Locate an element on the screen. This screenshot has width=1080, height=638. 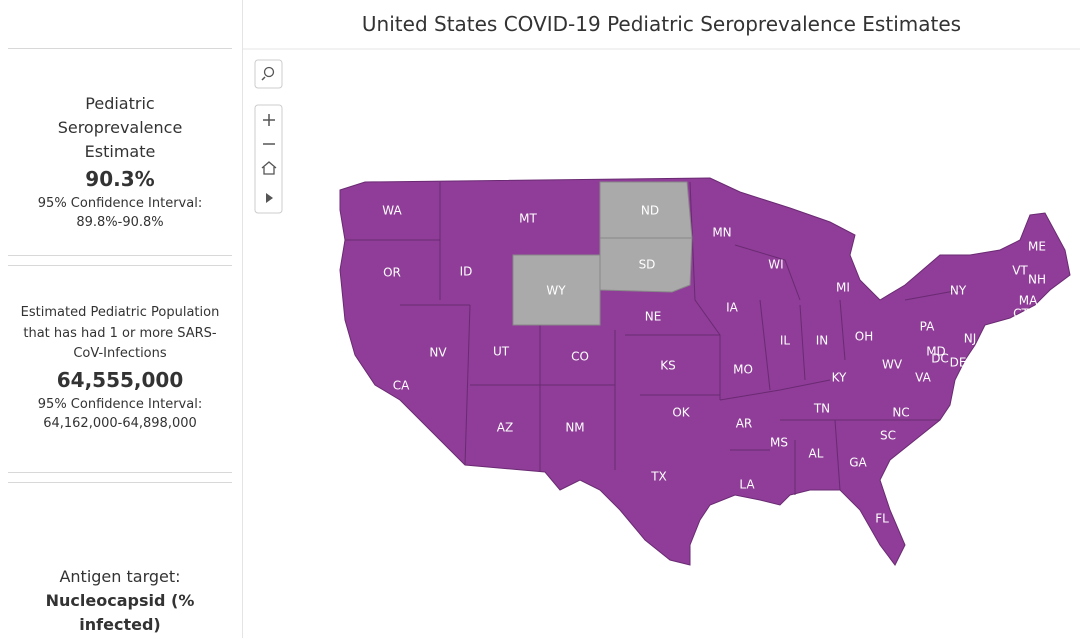
state-label: OK is located at coordinates (681, 413).